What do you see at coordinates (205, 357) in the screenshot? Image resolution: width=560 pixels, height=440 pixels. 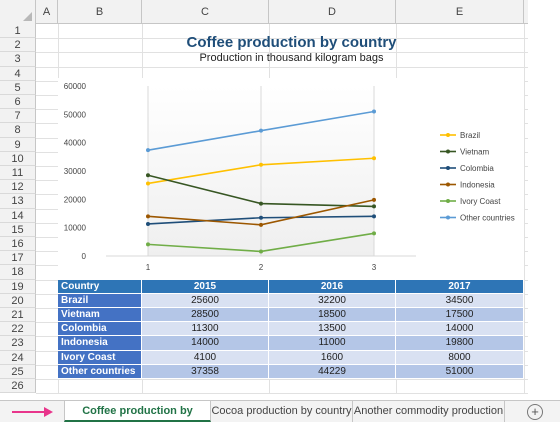 I see `table-cell: 4100` at bounding box center [205, 357].